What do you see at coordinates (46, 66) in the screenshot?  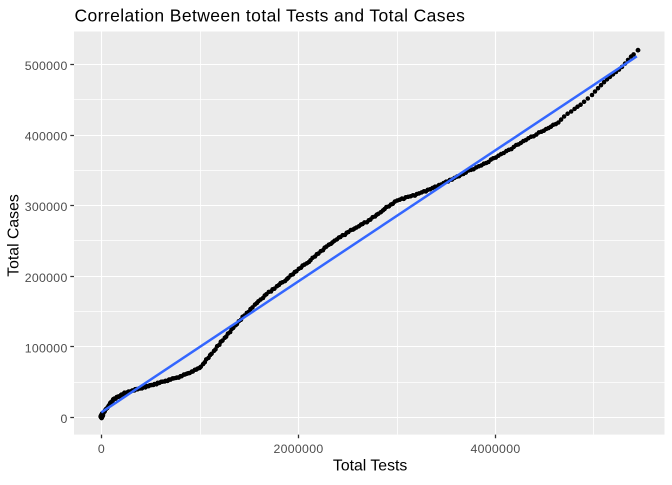 I see `svg-text: 500000` at bounding box center [46, 66].